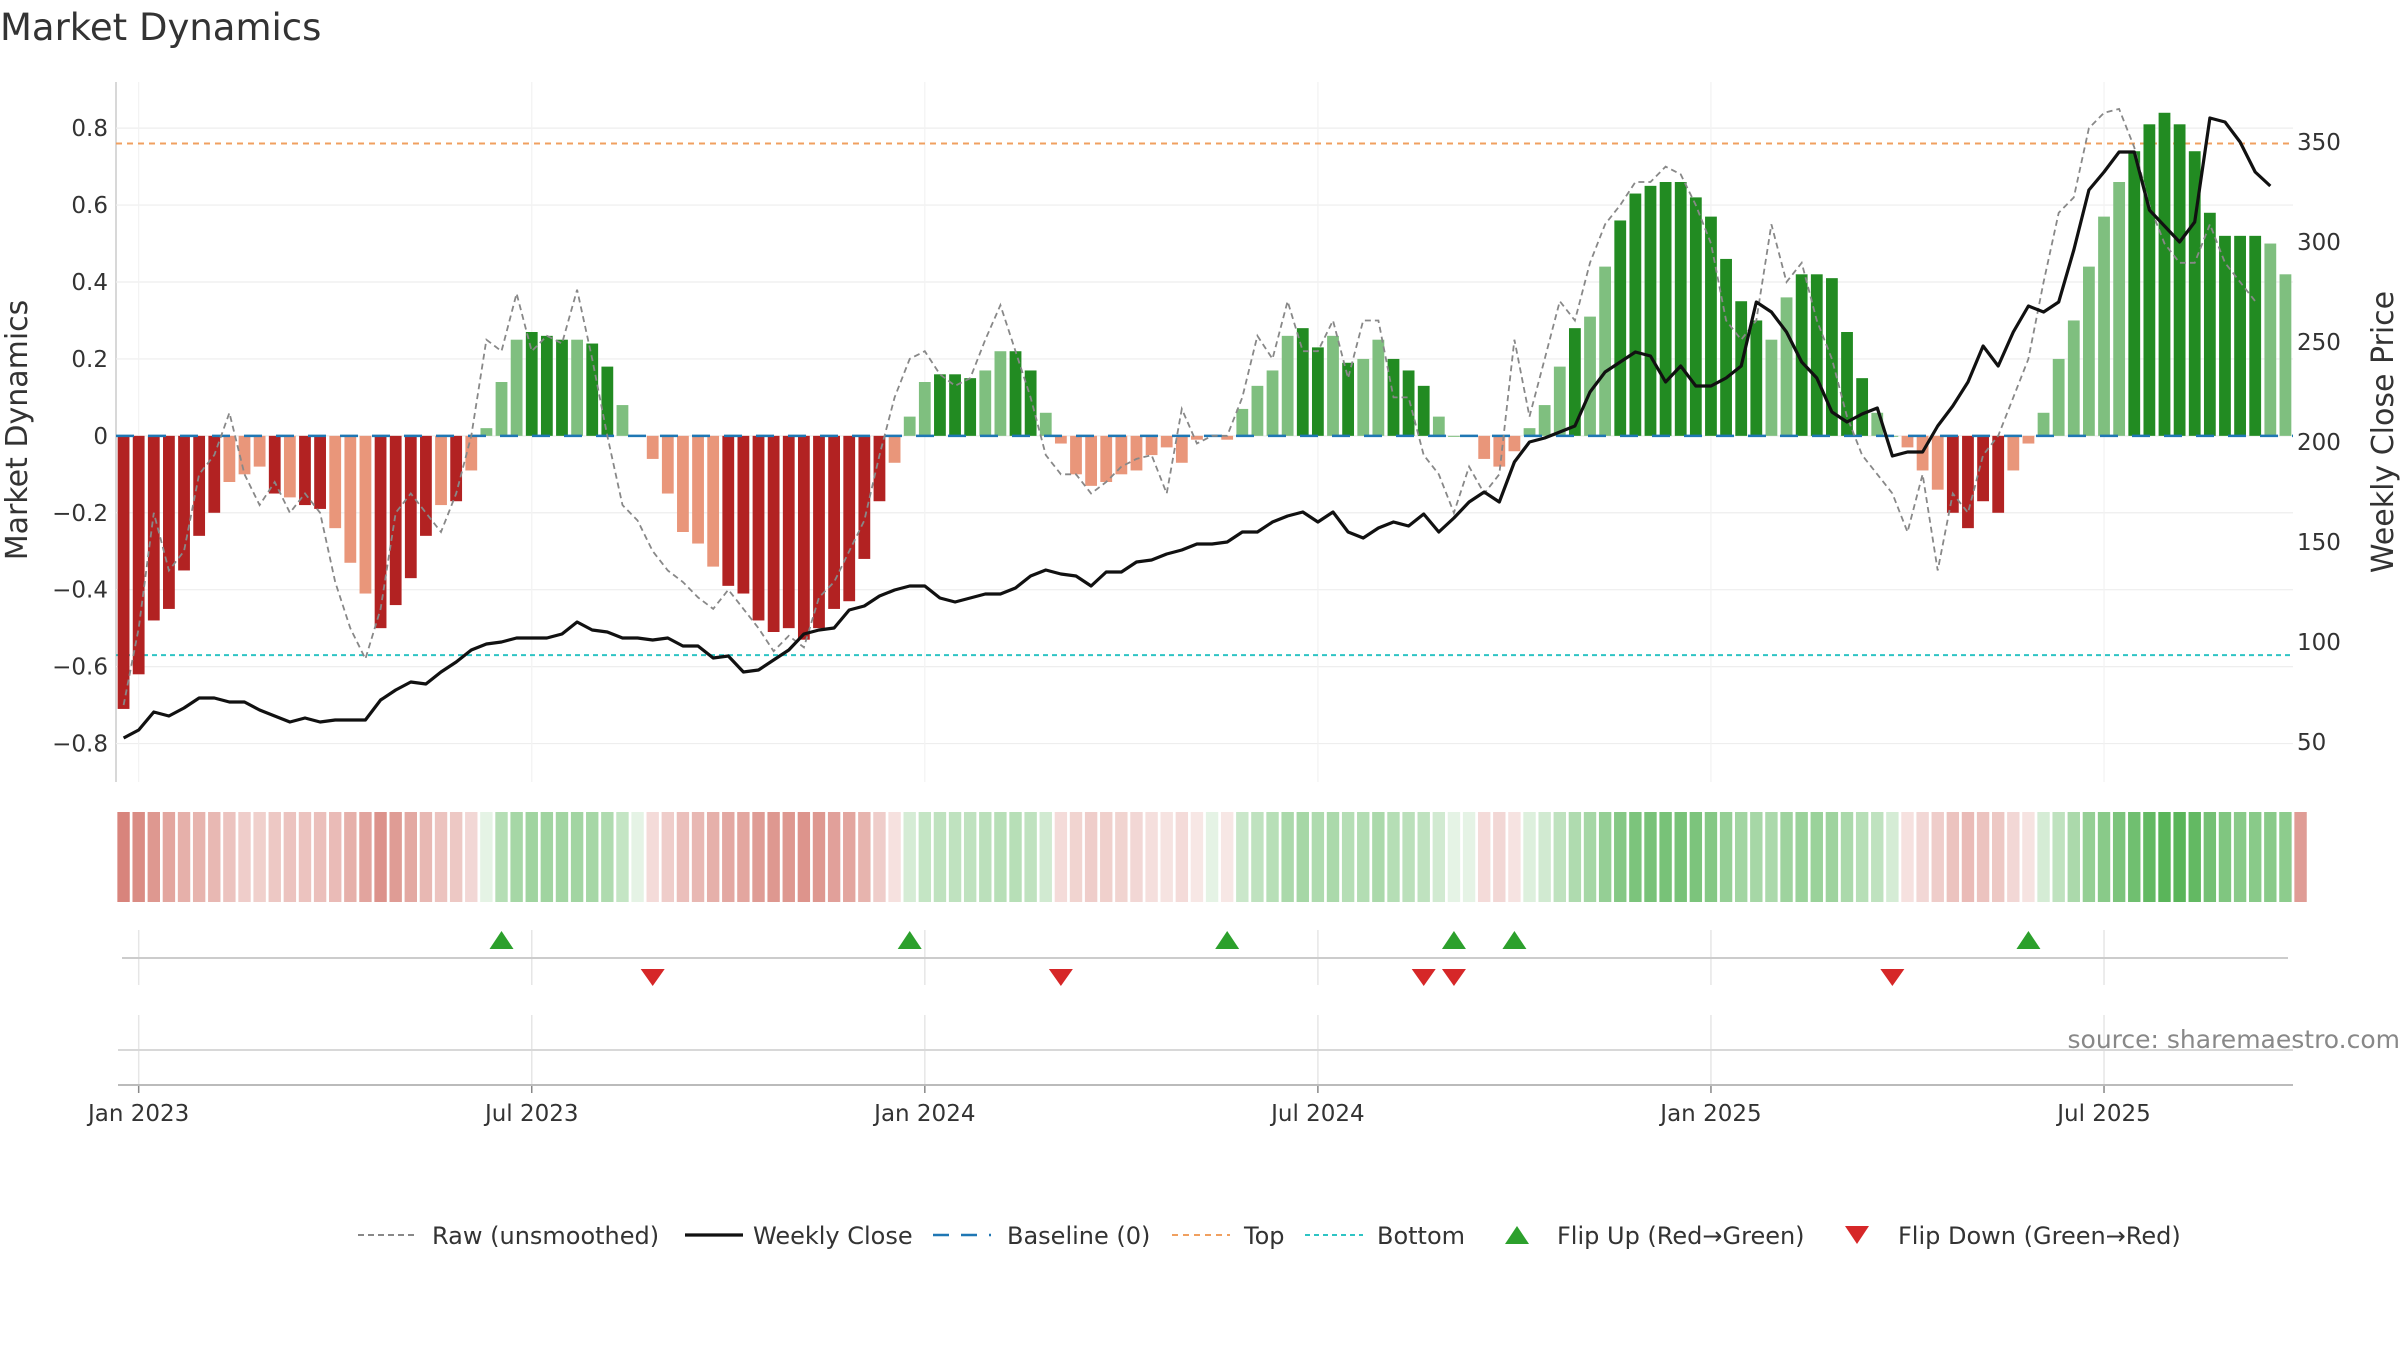 The height and width of the screenshot is (1354, 2400). What do you see at coordinates (2319, 543) in the screenshot?
I see `y-tick-label-right: 150` at bounding box center [2319, 543].